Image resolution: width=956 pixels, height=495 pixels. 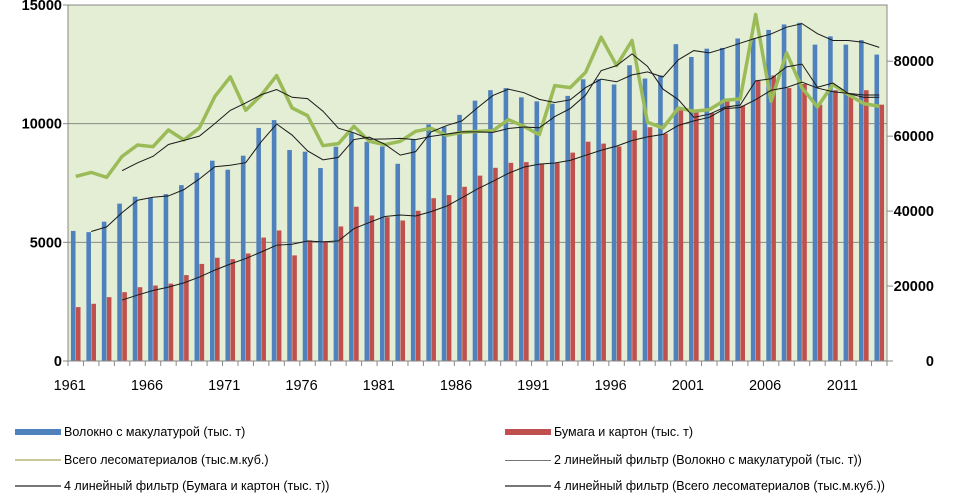 I want to click on legend-swatch-trend-timber, so click(x=528, y=486).